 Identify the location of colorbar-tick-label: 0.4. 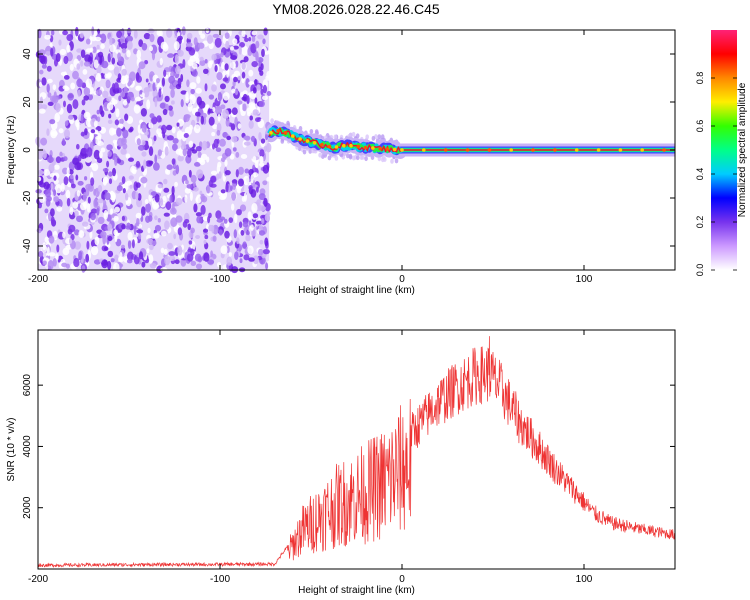
(700, 174).